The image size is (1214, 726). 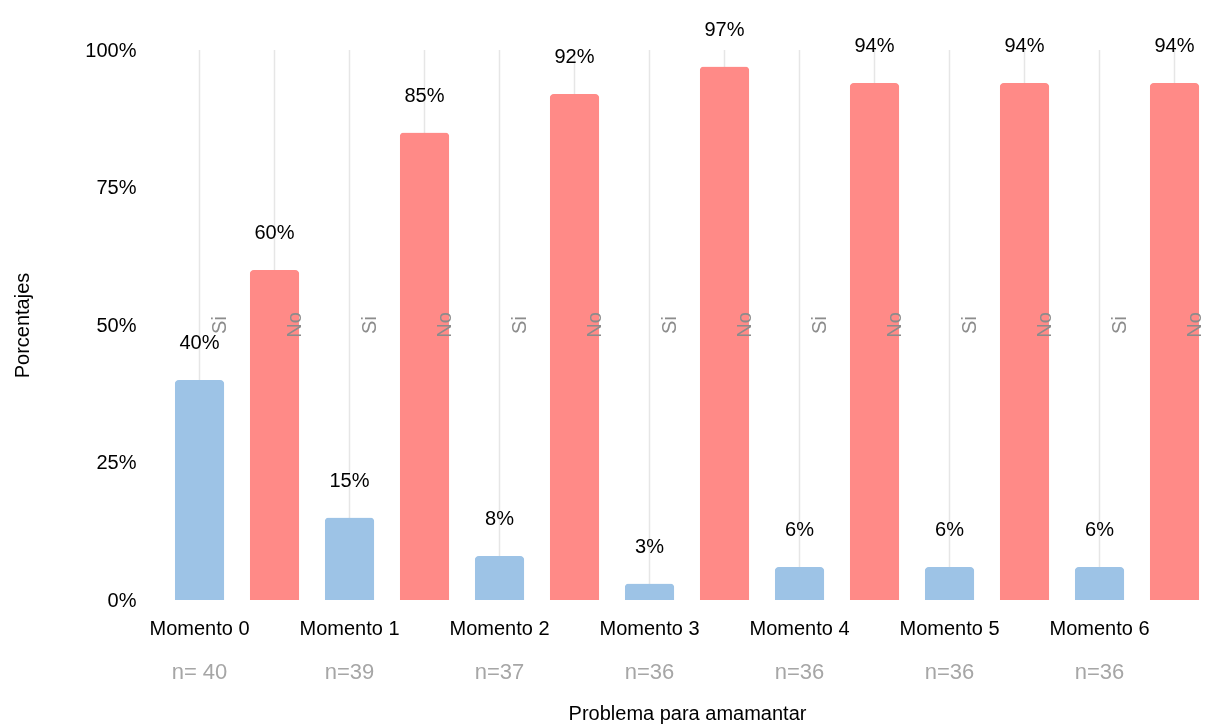 What do you see at coordinates (274, 232) in the screenshot?
I see `data-label: 60%` at bounding box center [274, 232].